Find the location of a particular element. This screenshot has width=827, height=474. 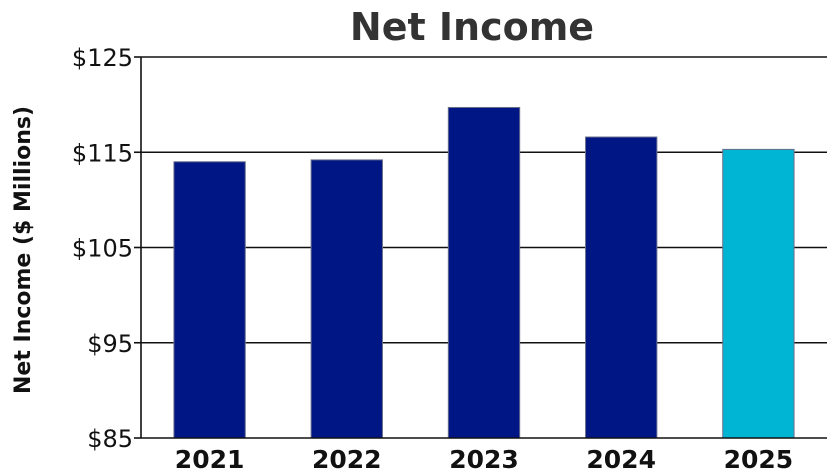

bar-2022 is located at coordinates (346, 299).